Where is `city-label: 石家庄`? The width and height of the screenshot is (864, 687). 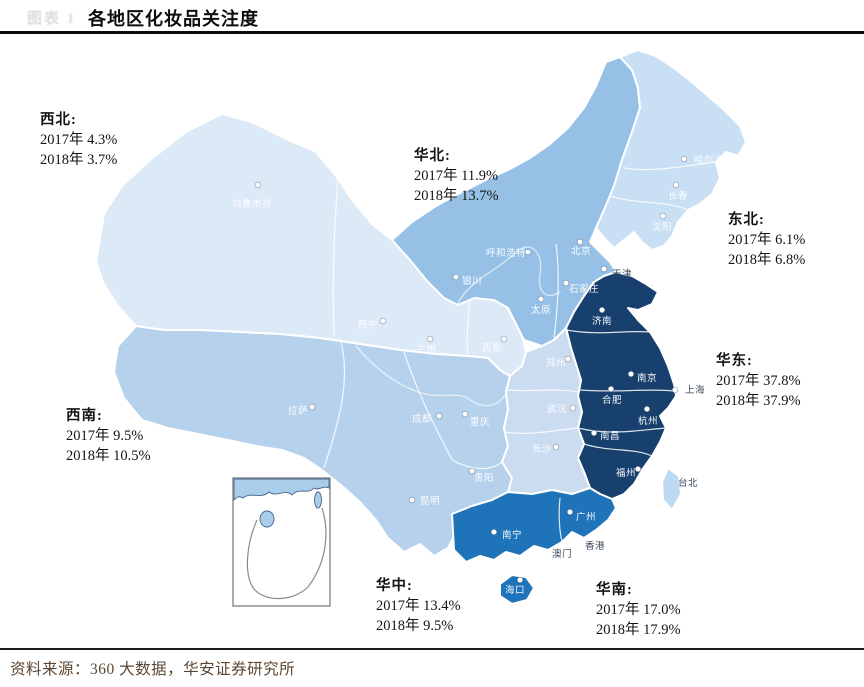 city-label: 石家庄 is located at coordinates (584, 289).